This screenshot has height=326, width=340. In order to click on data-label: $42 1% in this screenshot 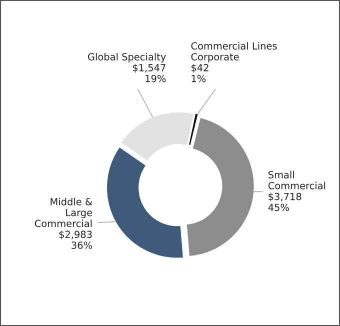, I will do `click(200, 73)`.